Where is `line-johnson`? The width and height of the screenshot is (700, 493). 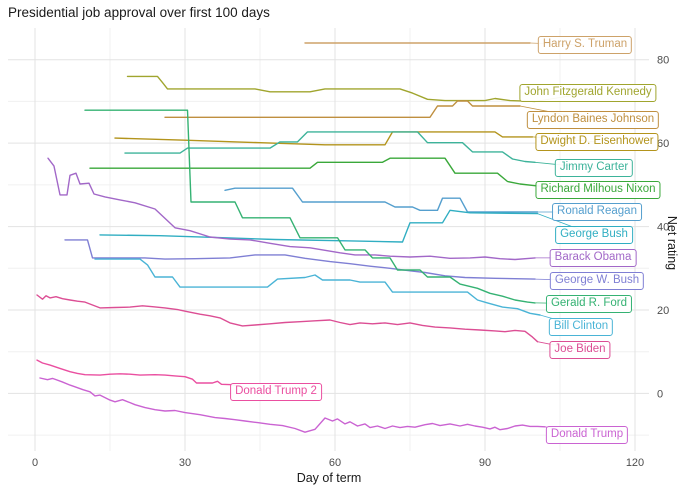
line-johnson is located at coordinates (342, 109).